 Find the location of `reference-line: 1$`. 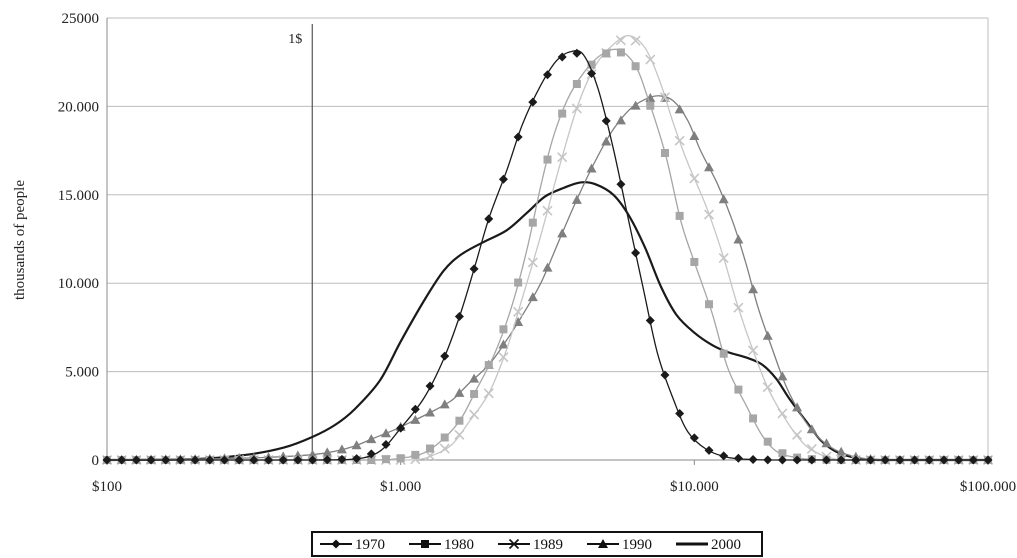

reference-line: 1$ is located at coordinates (300, 242).